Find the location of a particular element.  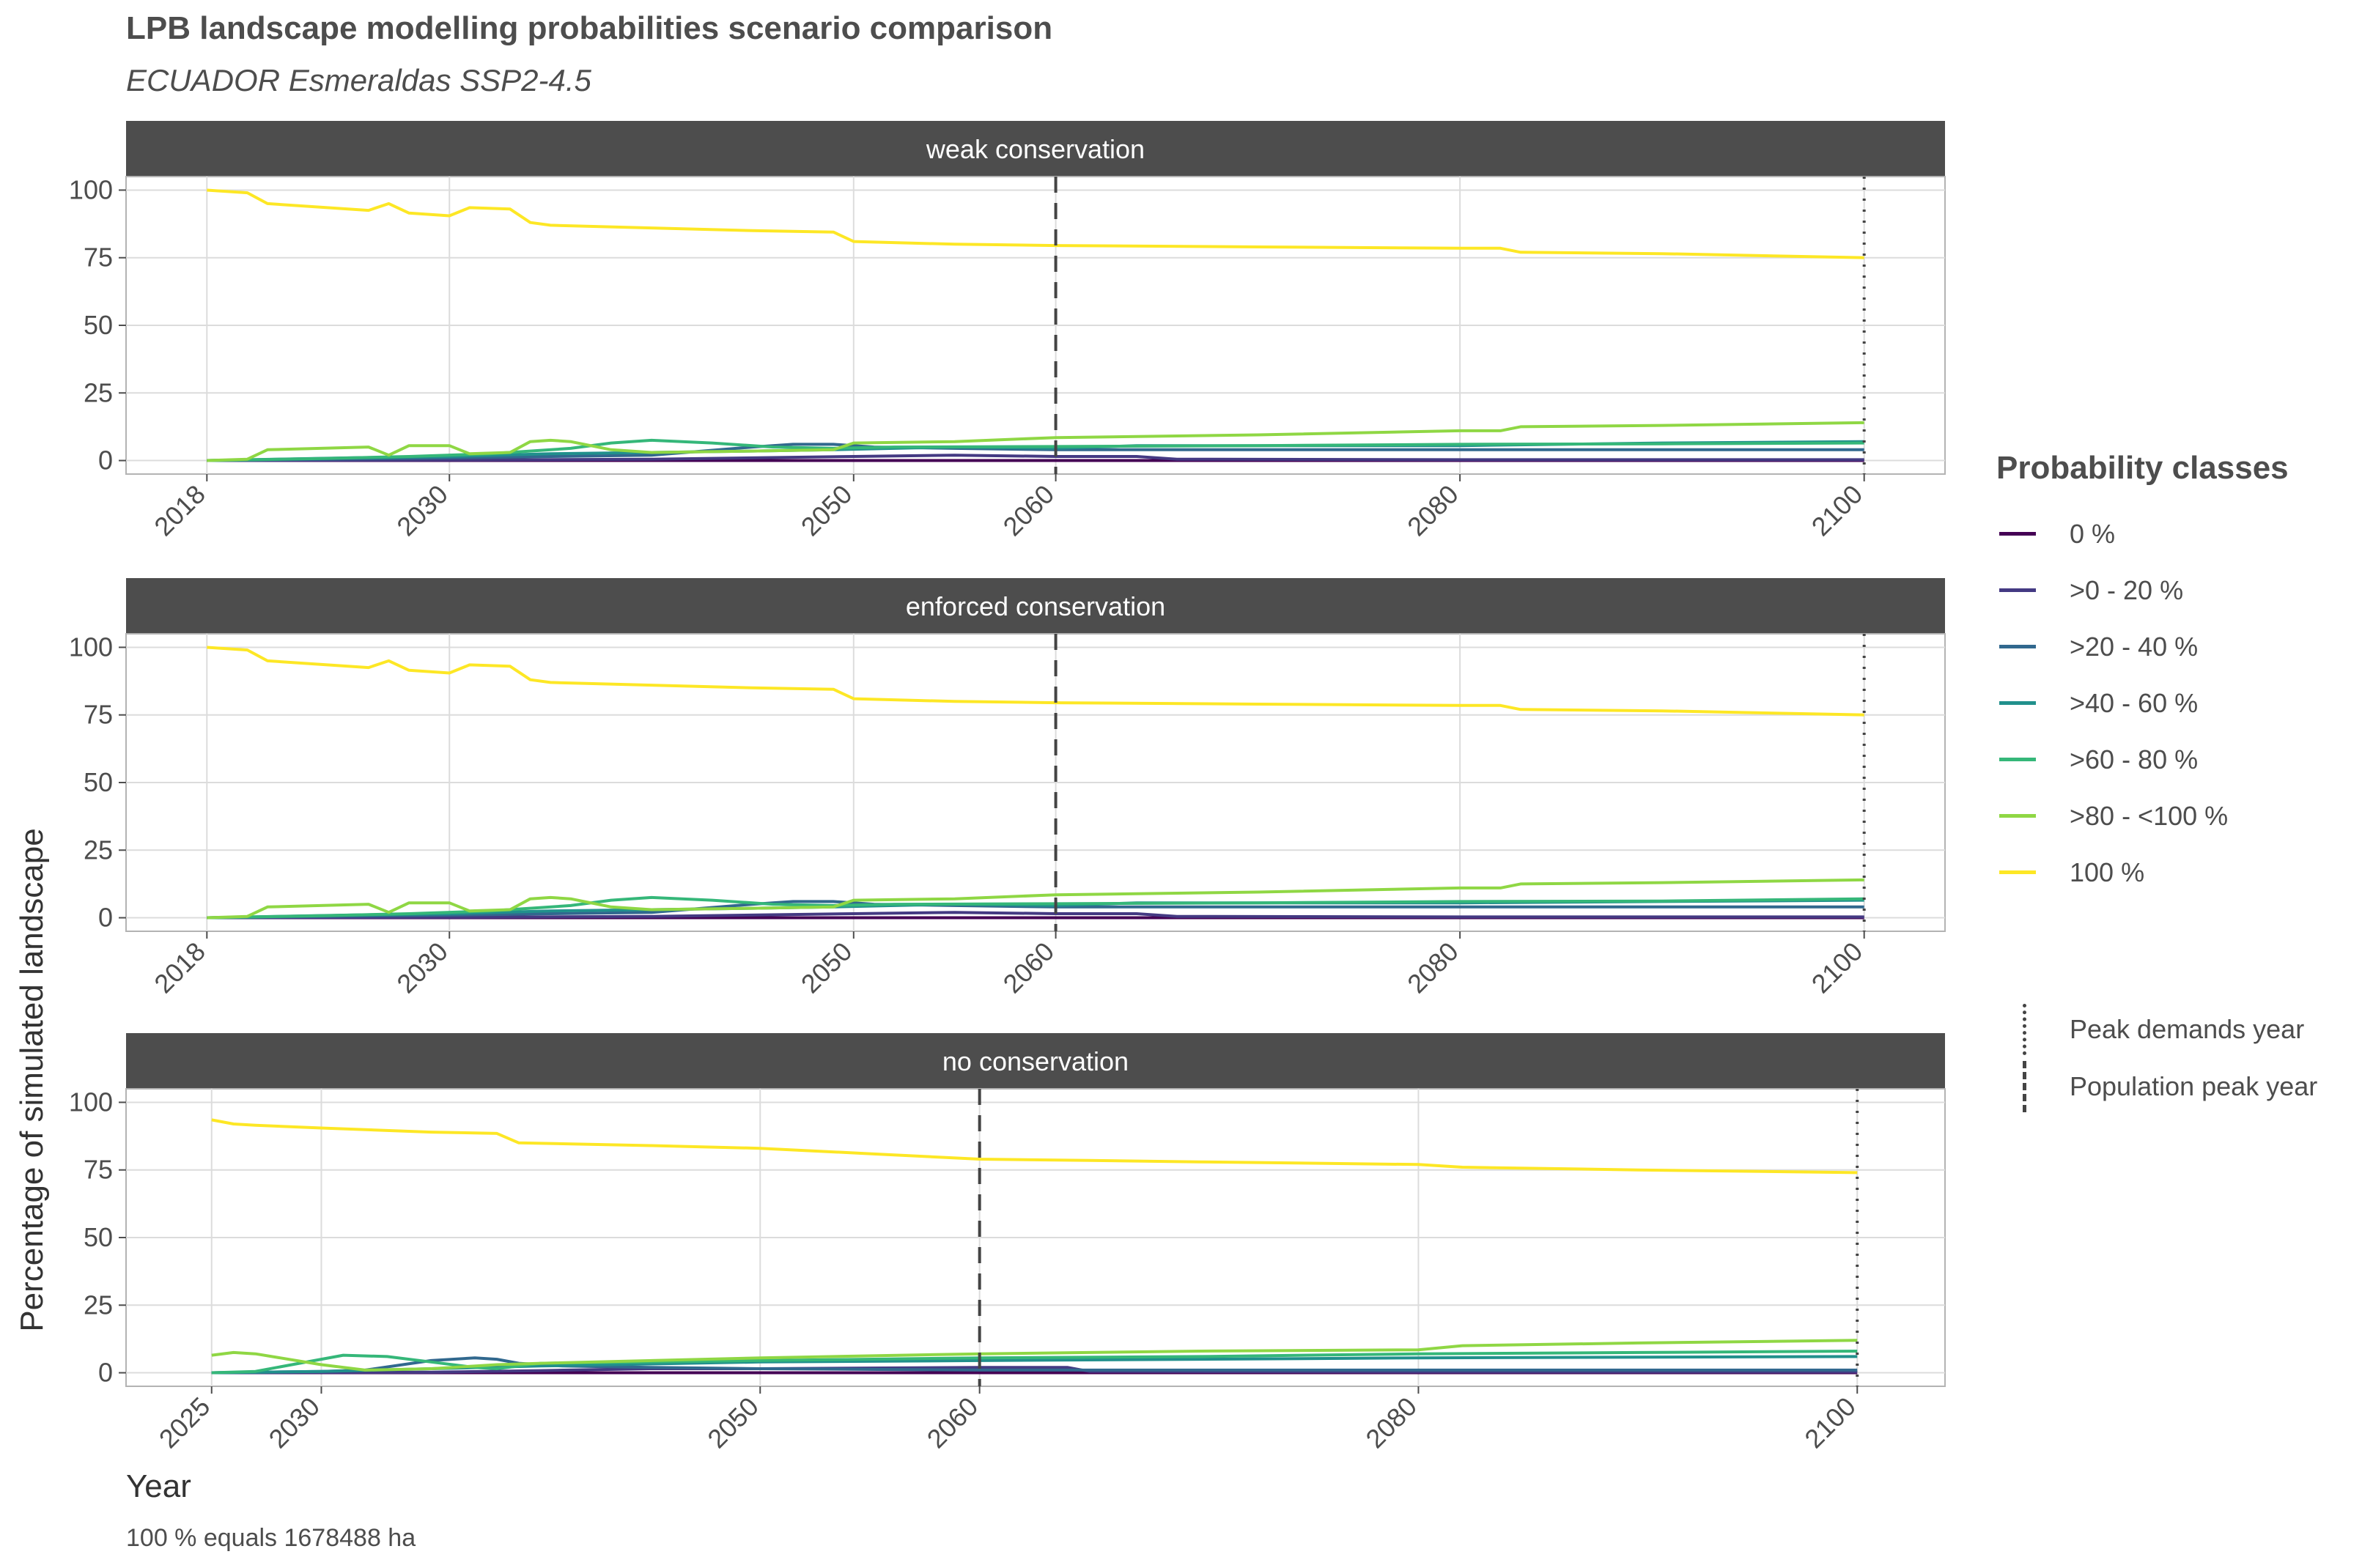

legend-item-2: >20 - 40 % is located at coordinates (2182, 647).